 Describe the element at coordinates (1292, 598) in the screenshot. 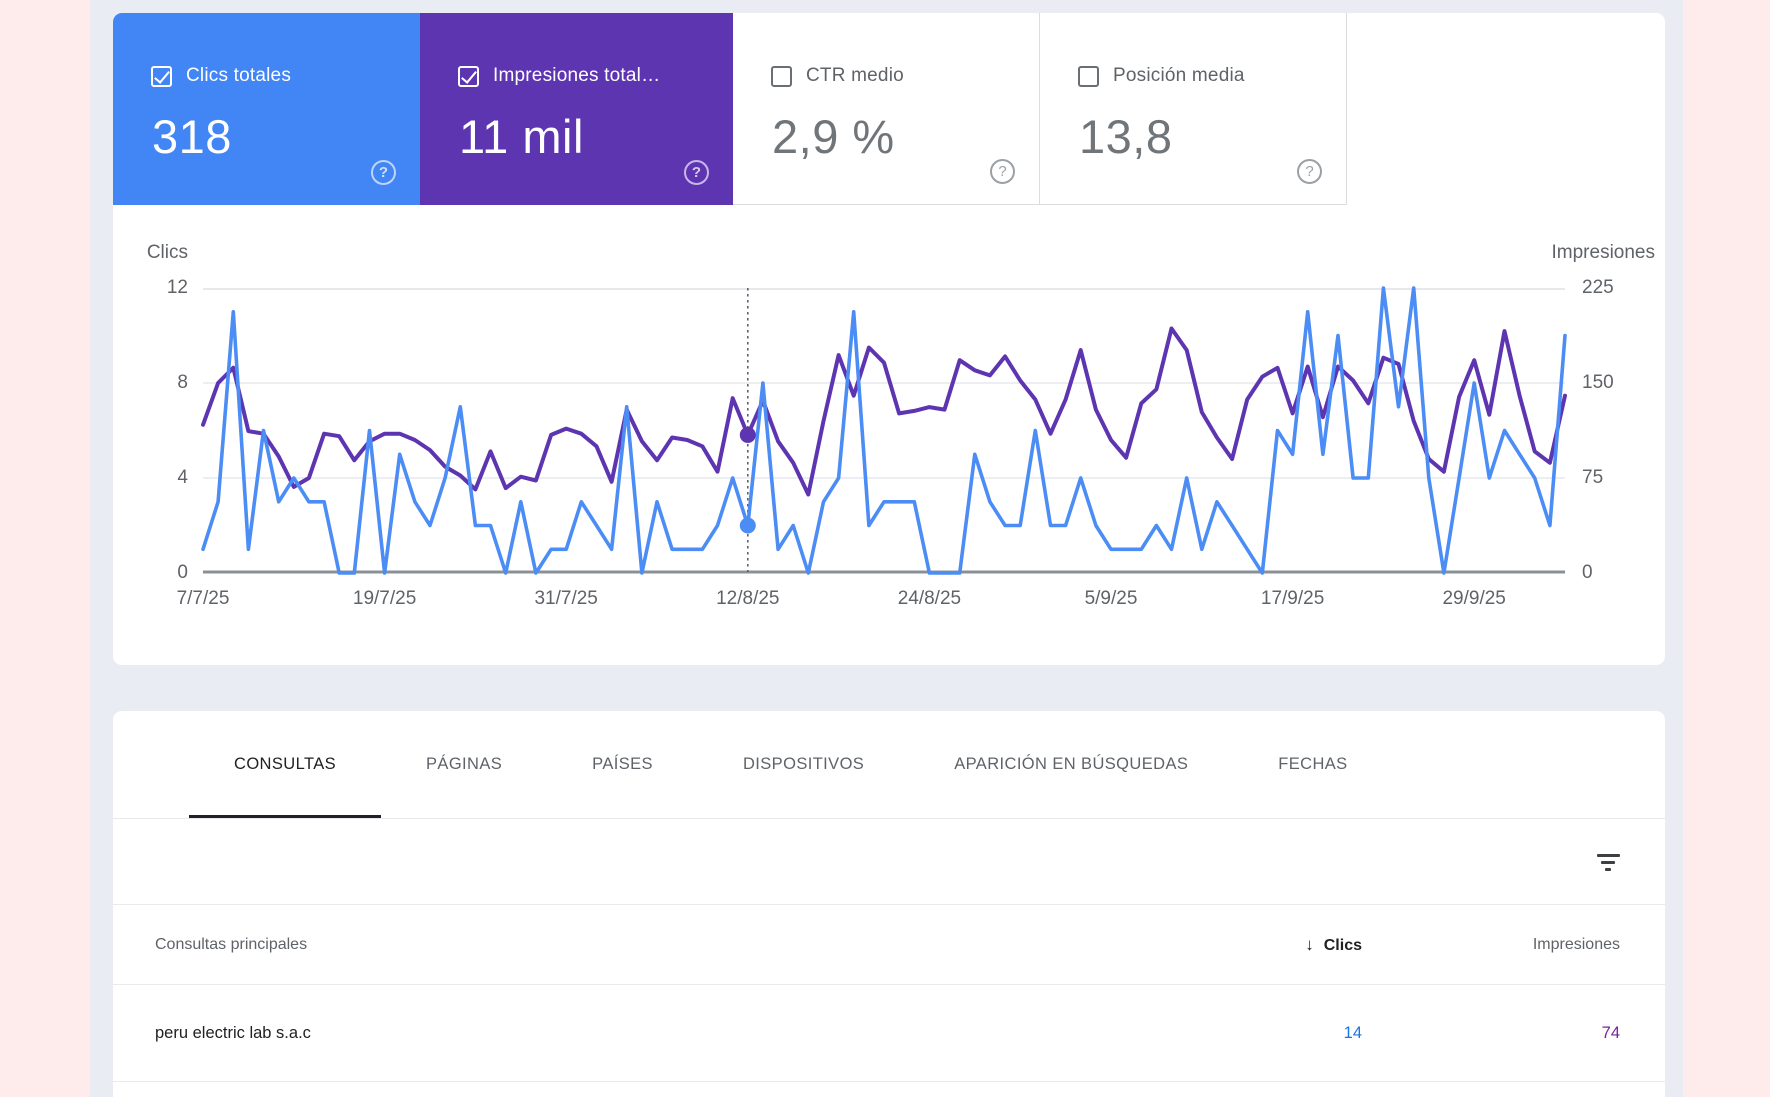

I see `x-axis-tick-label: 17/9/25` at that location.